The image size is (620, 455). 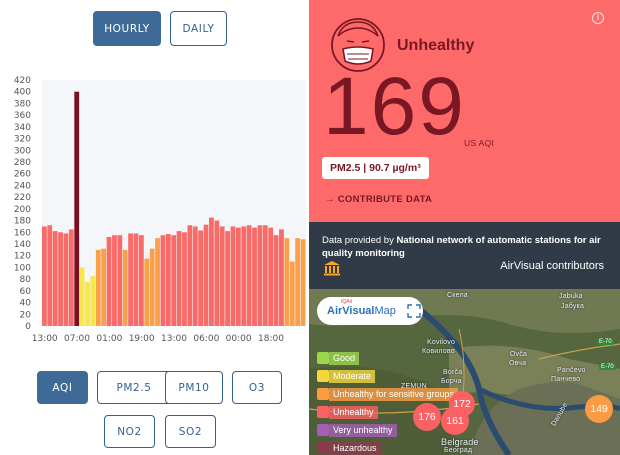 I want to click on aqi-map-marker: 176, so click(x=427, y=417).